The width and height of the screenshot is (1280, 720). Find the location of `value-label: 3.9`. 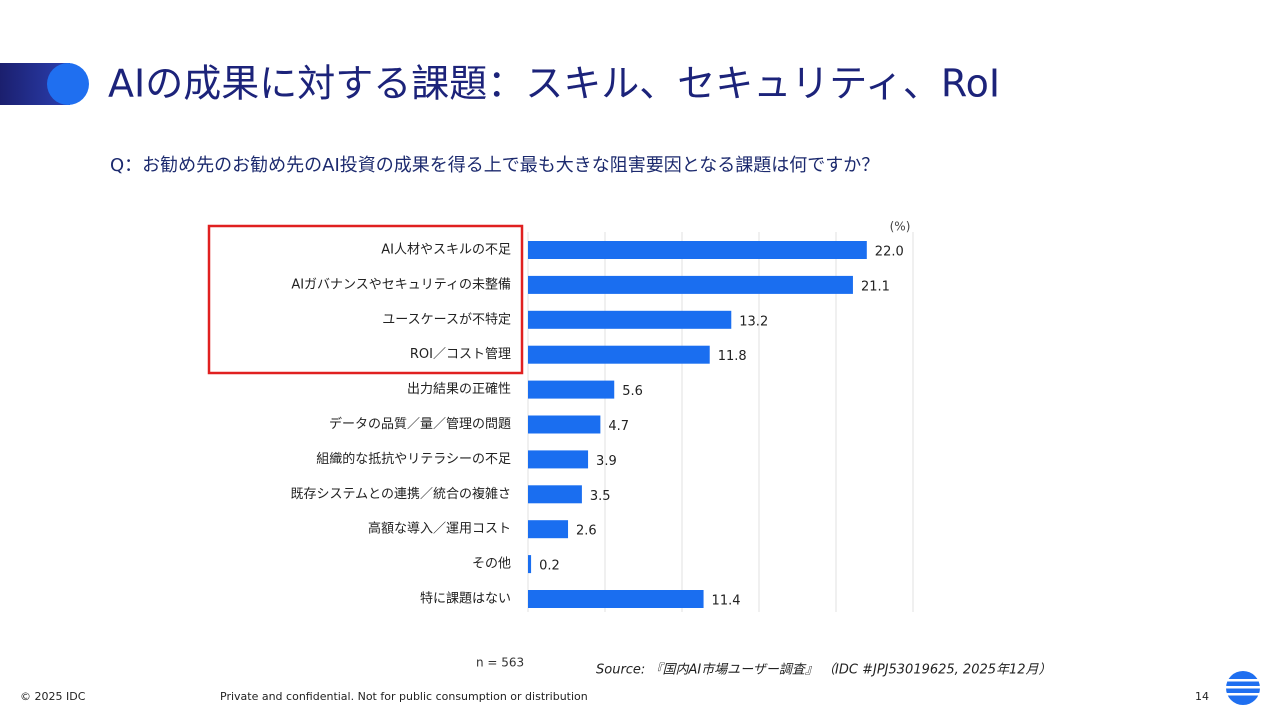

value-label: 3.9 is located at coordinates (606, 461).